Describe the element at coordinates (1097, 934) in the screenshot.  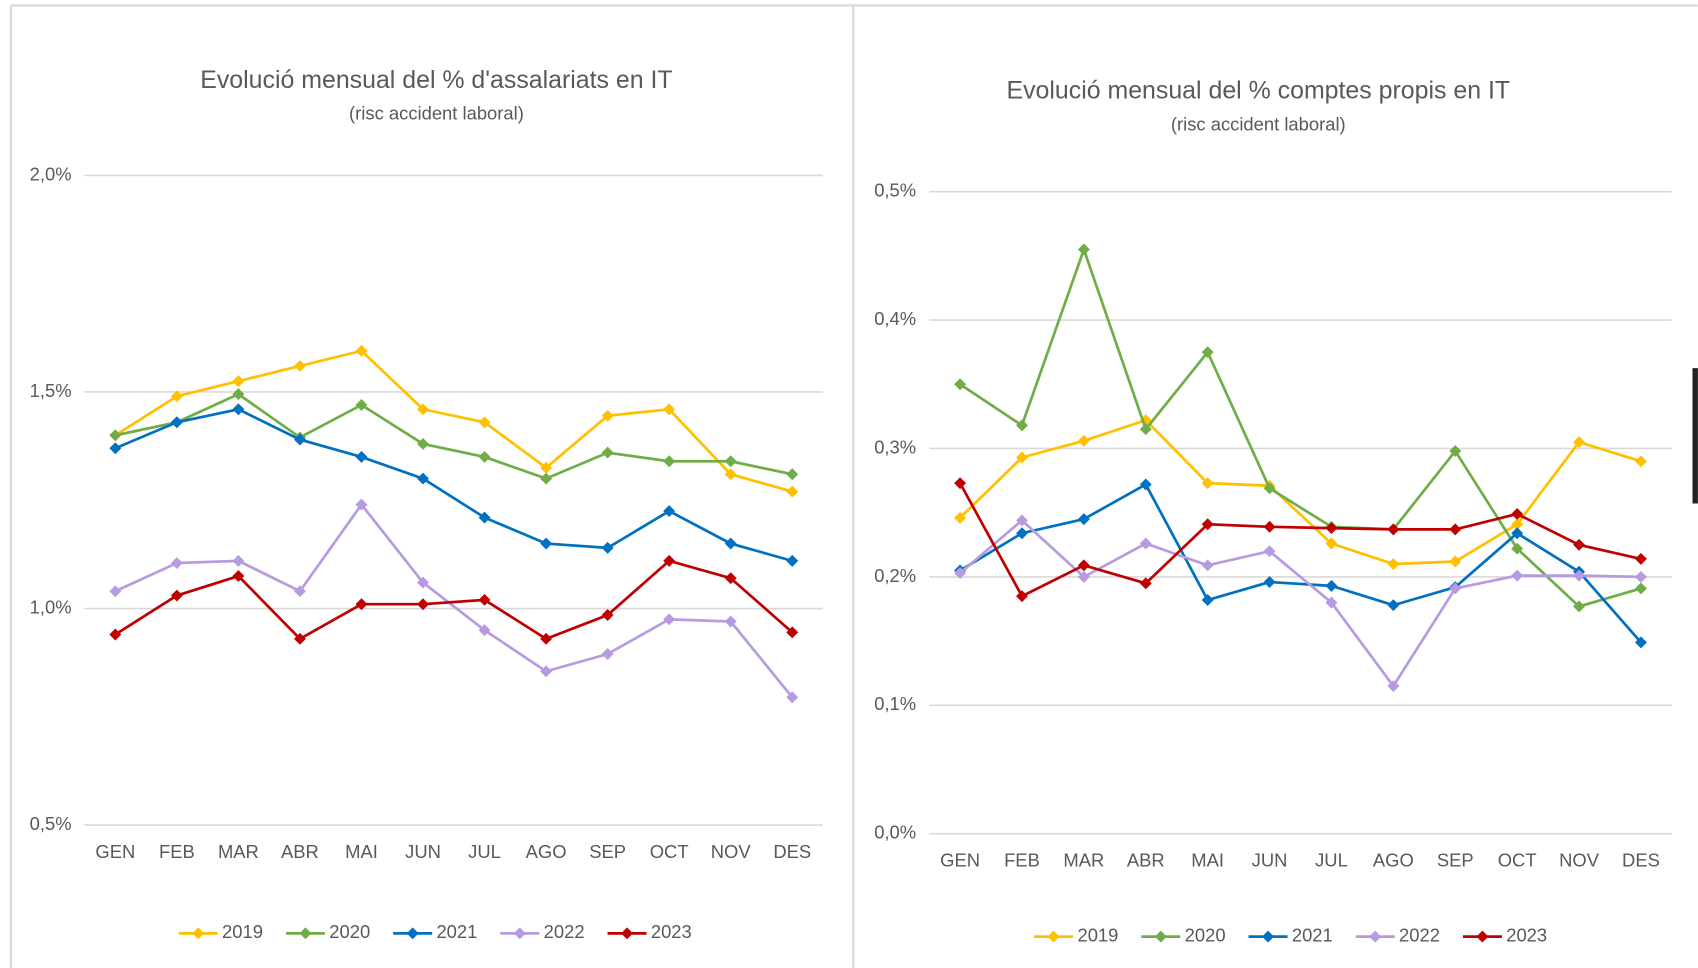
I see `legend-label: 2019` at that location.